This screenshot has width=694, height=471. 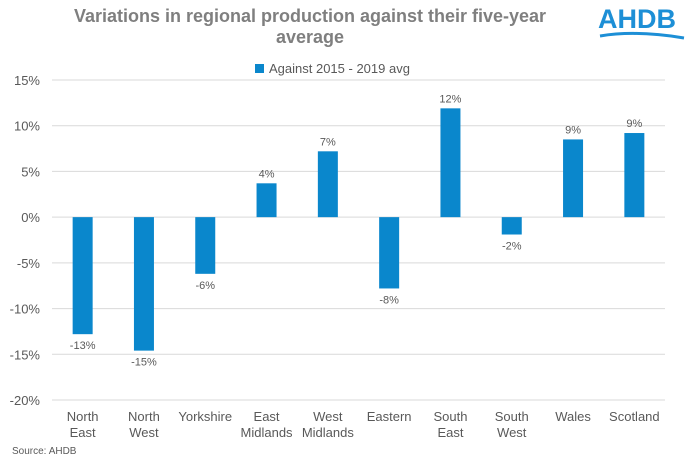 I want to click on legend-label: Against 2015 - 2019 avg, so click(x=339, y=68).